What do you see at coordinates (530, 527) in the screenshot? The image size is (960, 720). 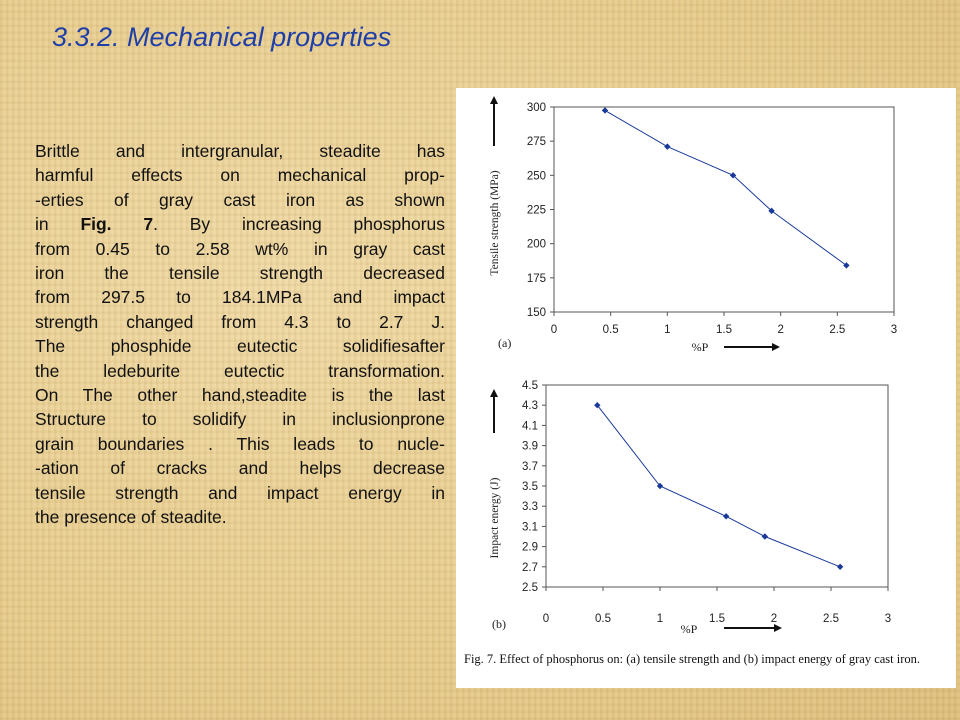 I see `y-tick-label: 3.1` at bounding box center [530, 527].